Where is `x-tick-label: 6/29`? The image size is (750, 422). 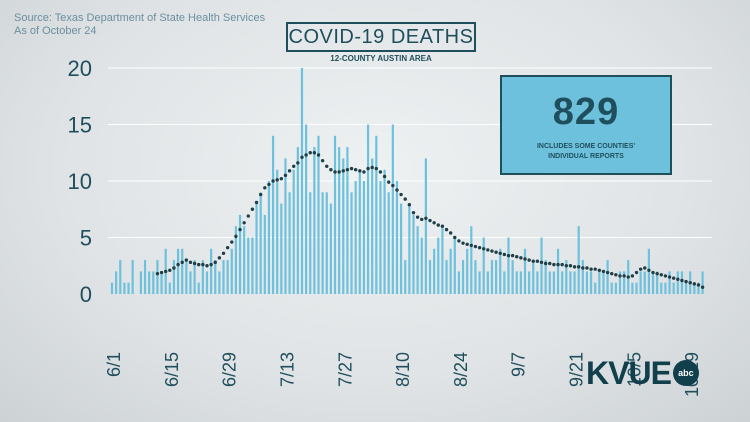 x-tick-label: 6/29 is located at coordinates (230, 369).